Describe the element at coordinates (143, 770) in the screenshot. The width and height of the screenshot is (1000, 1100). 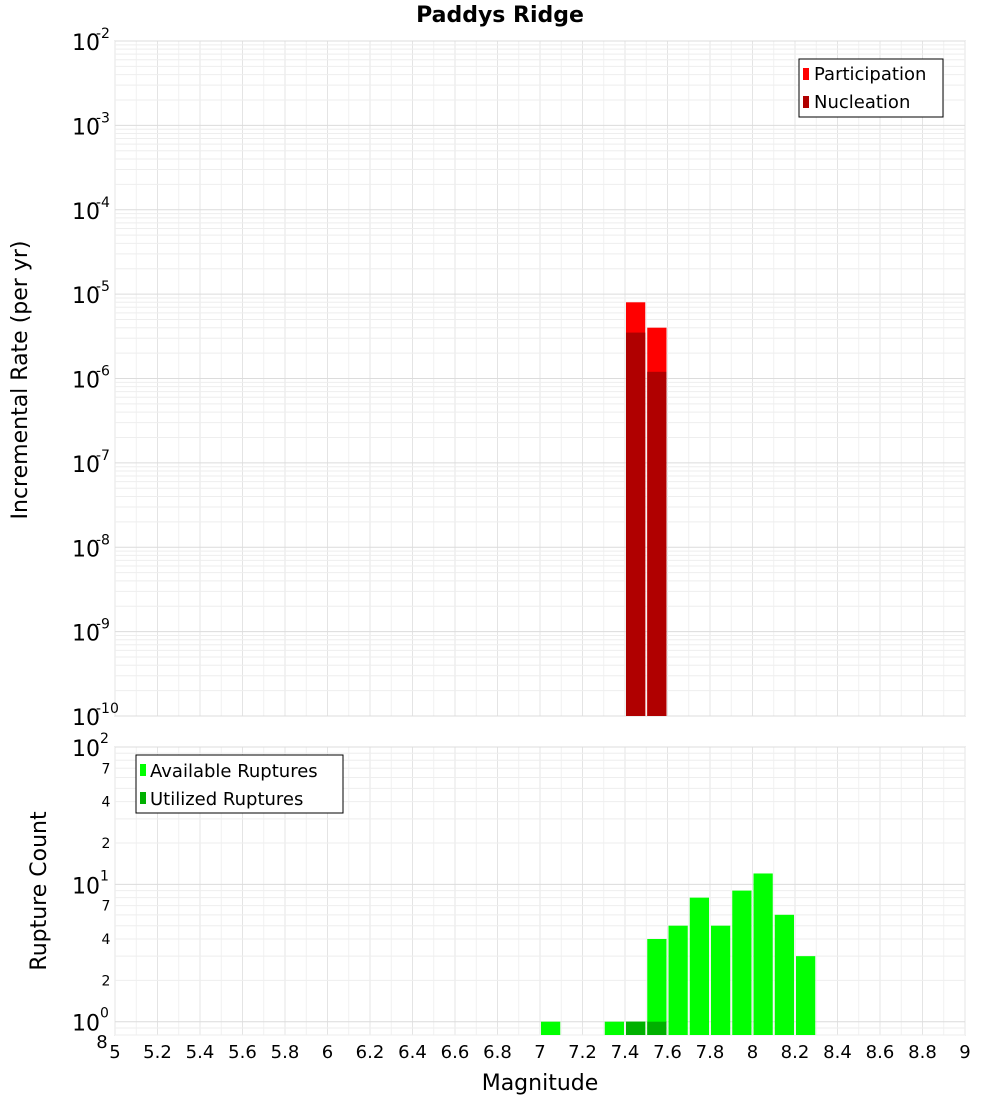
I see `legend-swatch-available-ruptures` at that location.